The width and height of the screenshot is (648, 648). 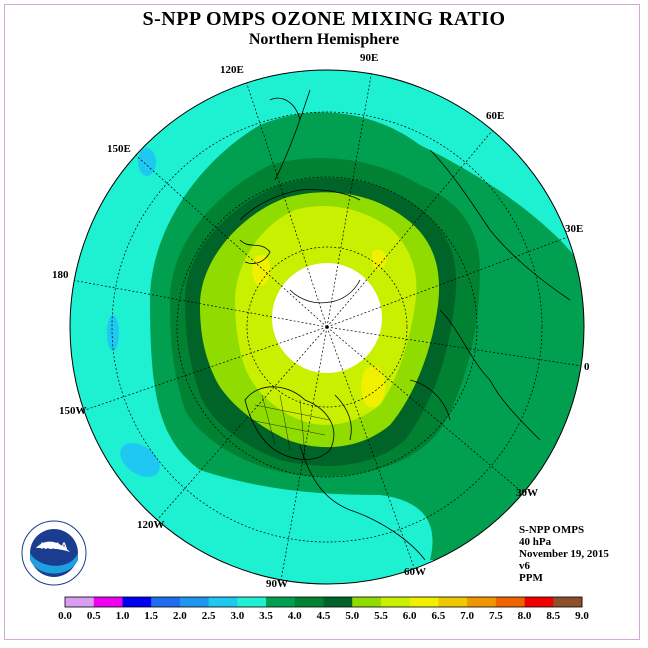 What do you see at coordinates (54, 553) in the screenshot?
I see `noaa-logo: NOAA` at bounding box center [54, 553].